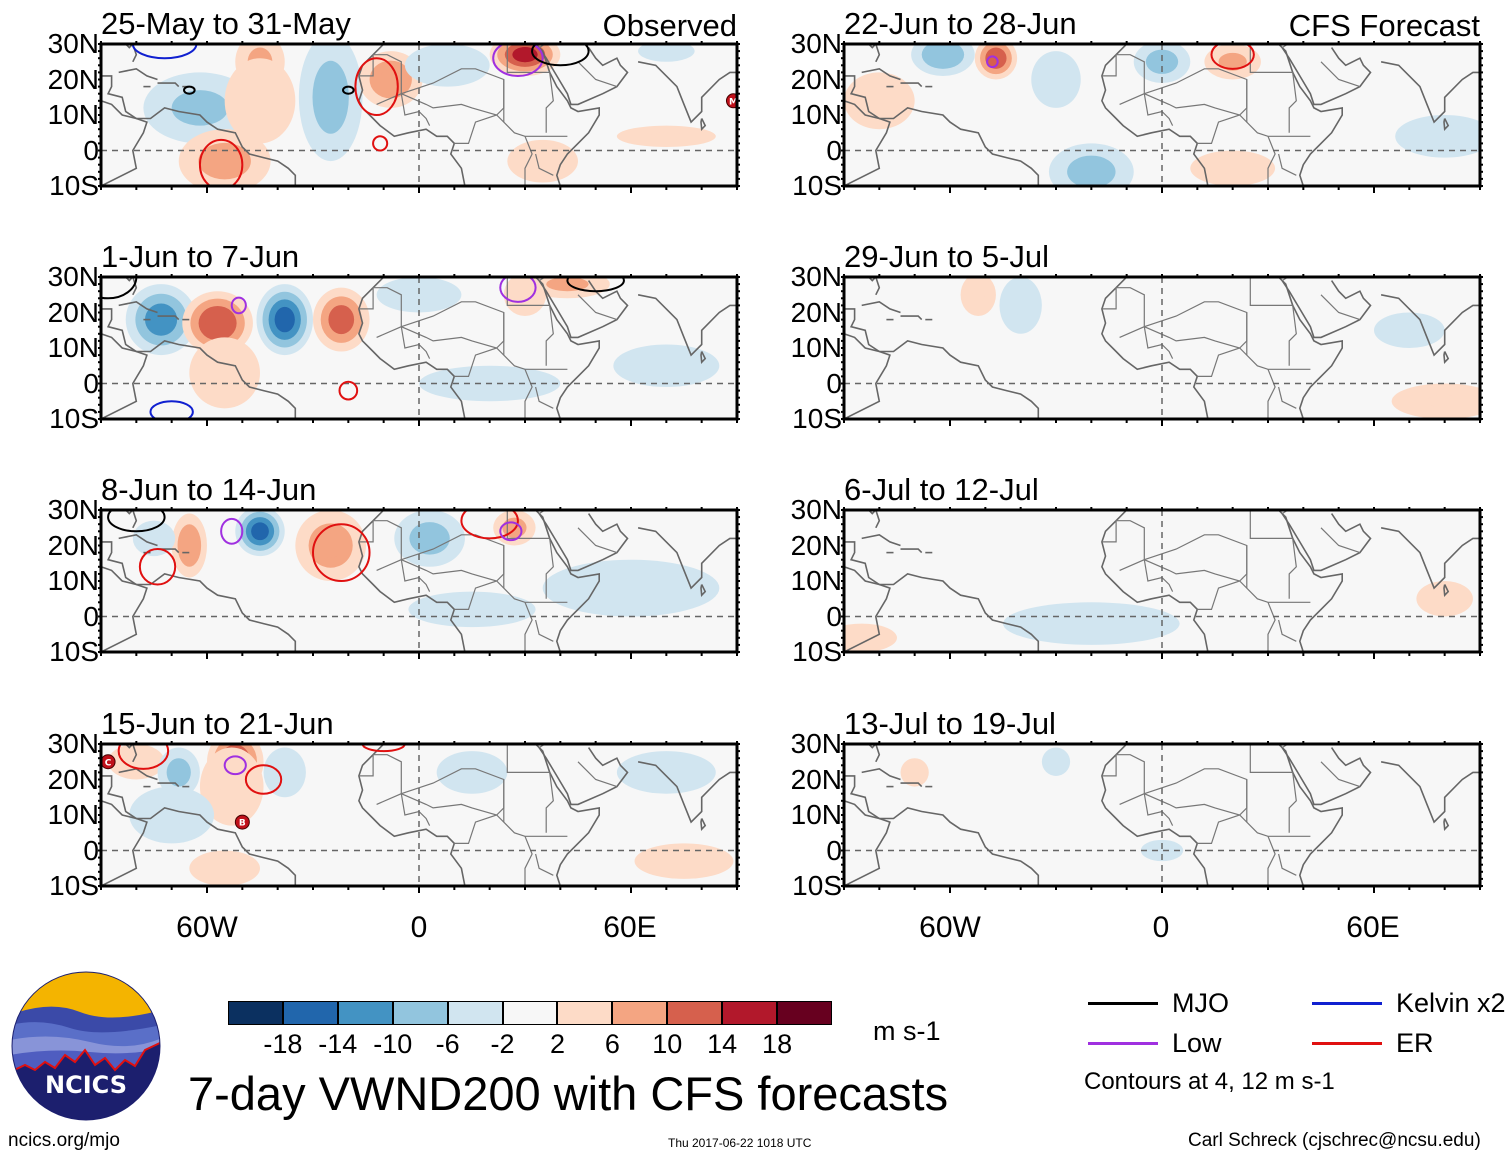  What do you see at coordinates (817, 651) in the screenshot?
I see `y-tick-label: 10S` at bounding box center [817, 651].